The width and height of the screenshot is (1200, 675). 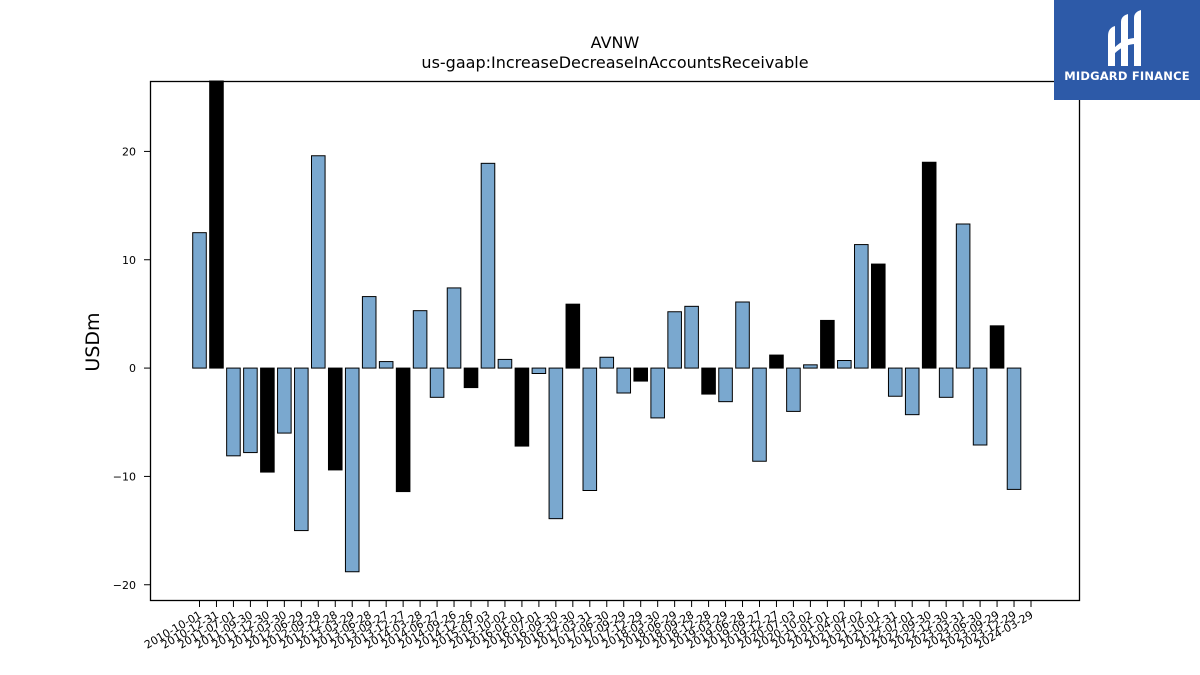 What do you see at coordinates (129, 151) in the screenshot?
I see `y-tick-label: 20` at bounding box center [129, 151].